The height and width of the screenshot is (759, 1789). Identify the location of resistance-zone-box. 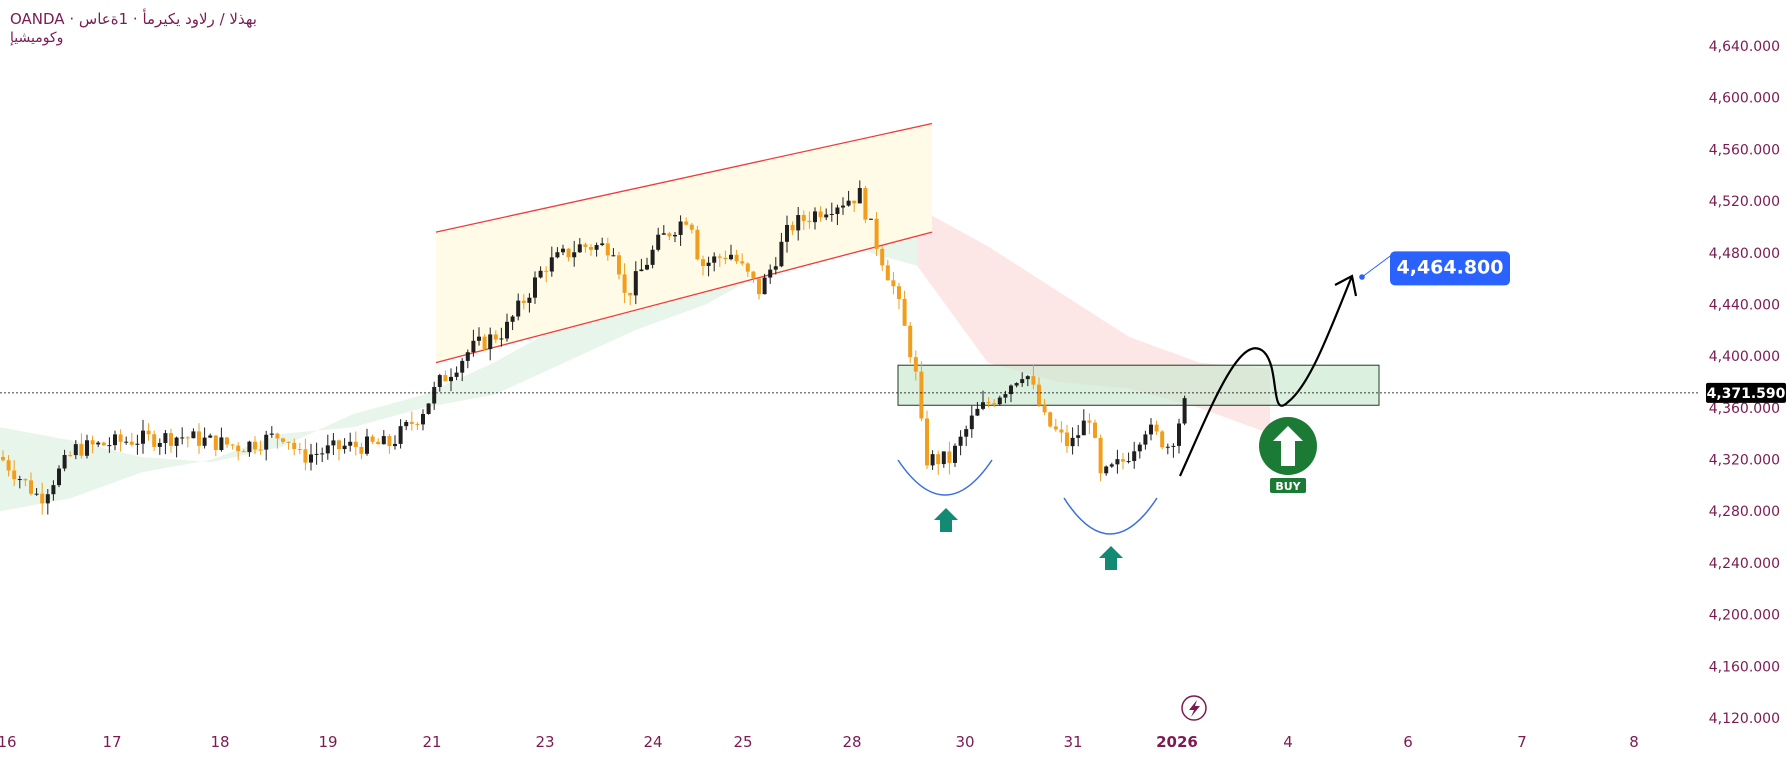
(1138, 385).